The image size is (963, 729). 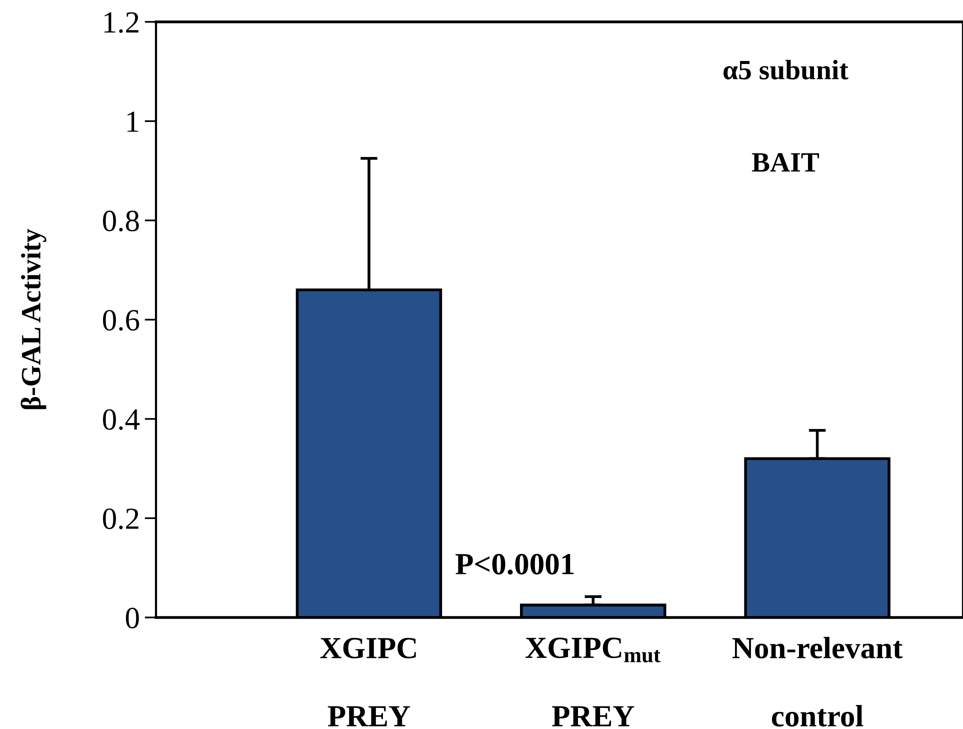 What do you see at coordinates (33, 319) in the screenshot?
I see `y-axis-title: β-GAL Activity` at bounding box center [33, 319].